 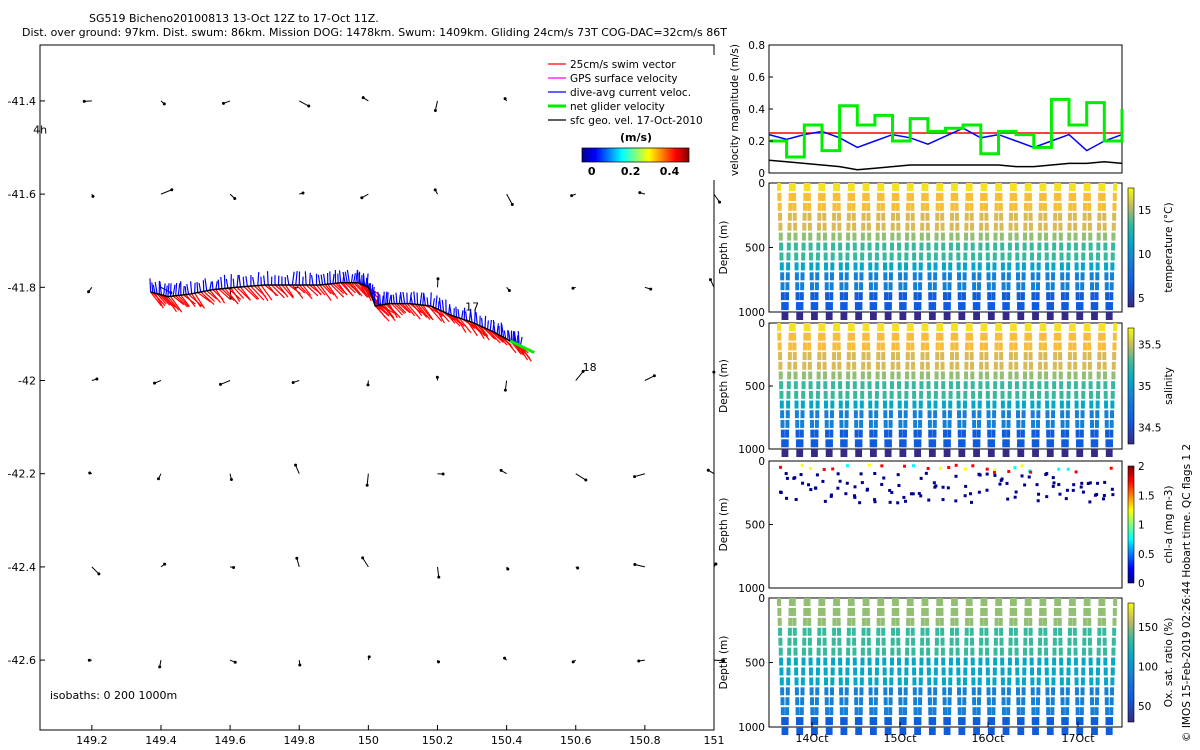 What do you see at coordinates (165, 564) in the screenshot?
I see `geo-velocity-arrow-head` at bounding box center [165, 564].